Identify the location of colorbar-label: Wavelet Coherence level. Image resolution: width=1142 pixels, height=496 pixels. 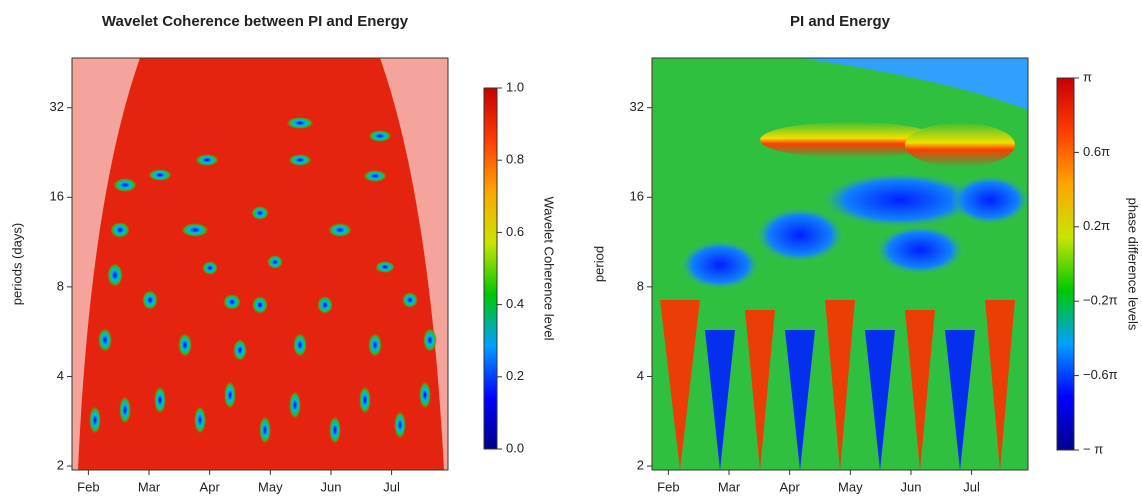
(549, 268).